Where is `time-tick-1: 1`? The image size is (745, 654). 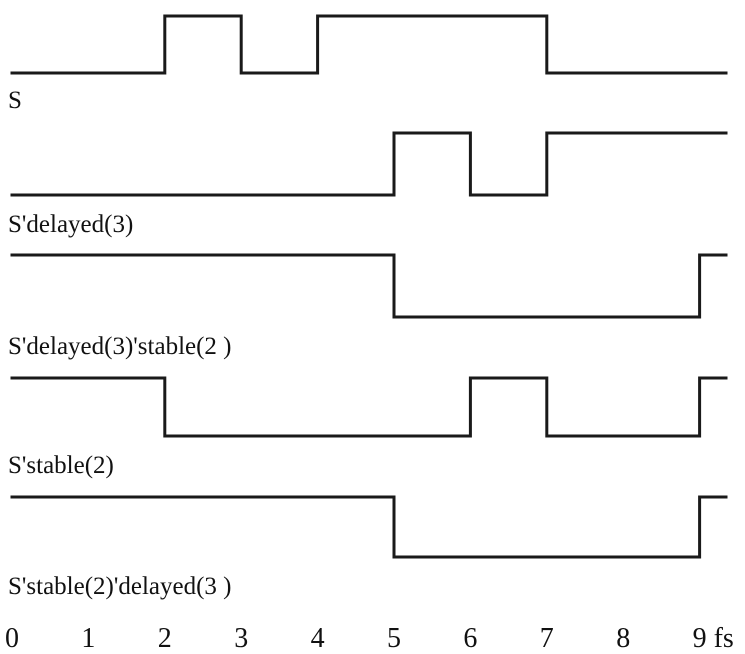 time-tick-1: 1 is located at coordinates (88, 638).